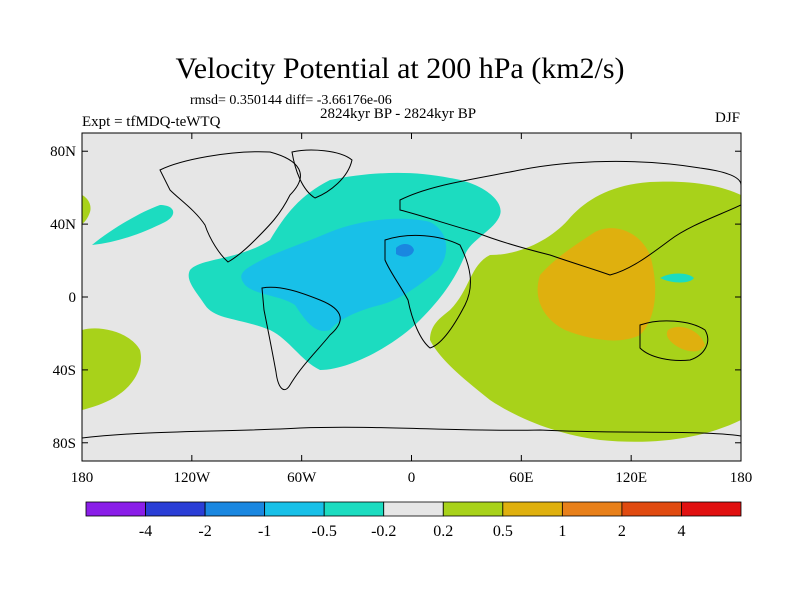  I want to click on stats-text: rmsd= 0.350144 diff= -3.66176e-06, so click(291, 100).